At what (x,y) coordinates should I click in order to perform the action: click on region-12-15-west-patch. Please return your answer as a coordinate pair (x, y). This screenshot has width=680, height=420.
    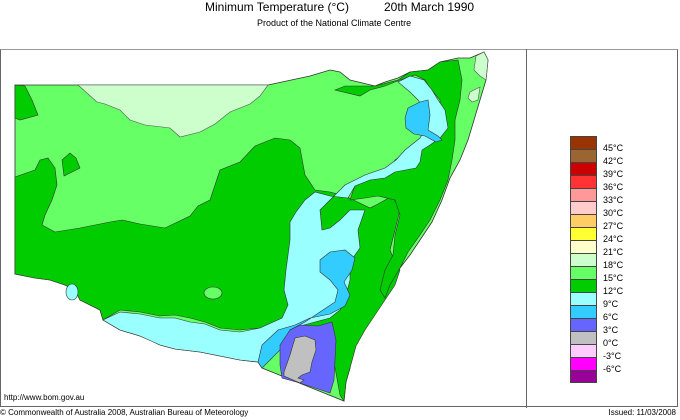
    Looking at the image, I should click on (26, 102).